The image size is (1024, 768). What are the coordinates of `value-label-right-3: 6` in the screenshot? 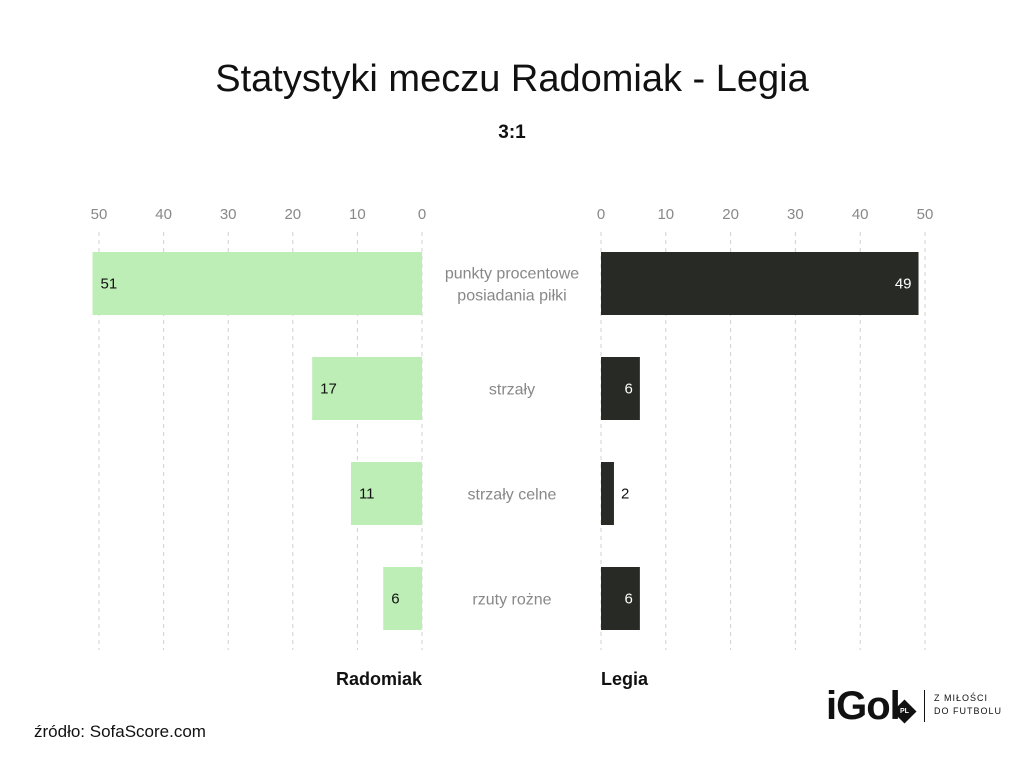 It's located at (629, 599).